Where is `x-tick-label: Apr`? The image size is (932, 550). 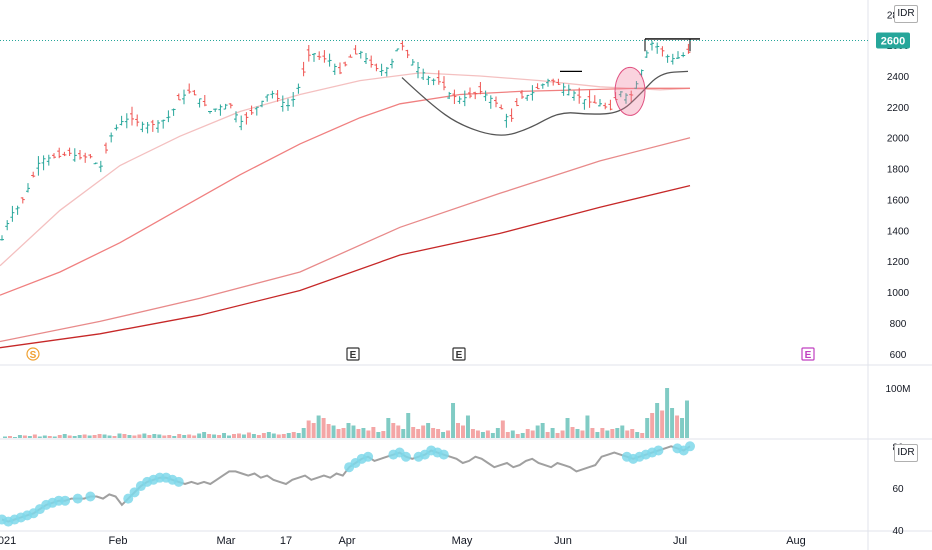
x-tick-label: Apr is located at coordinates (346, 541).